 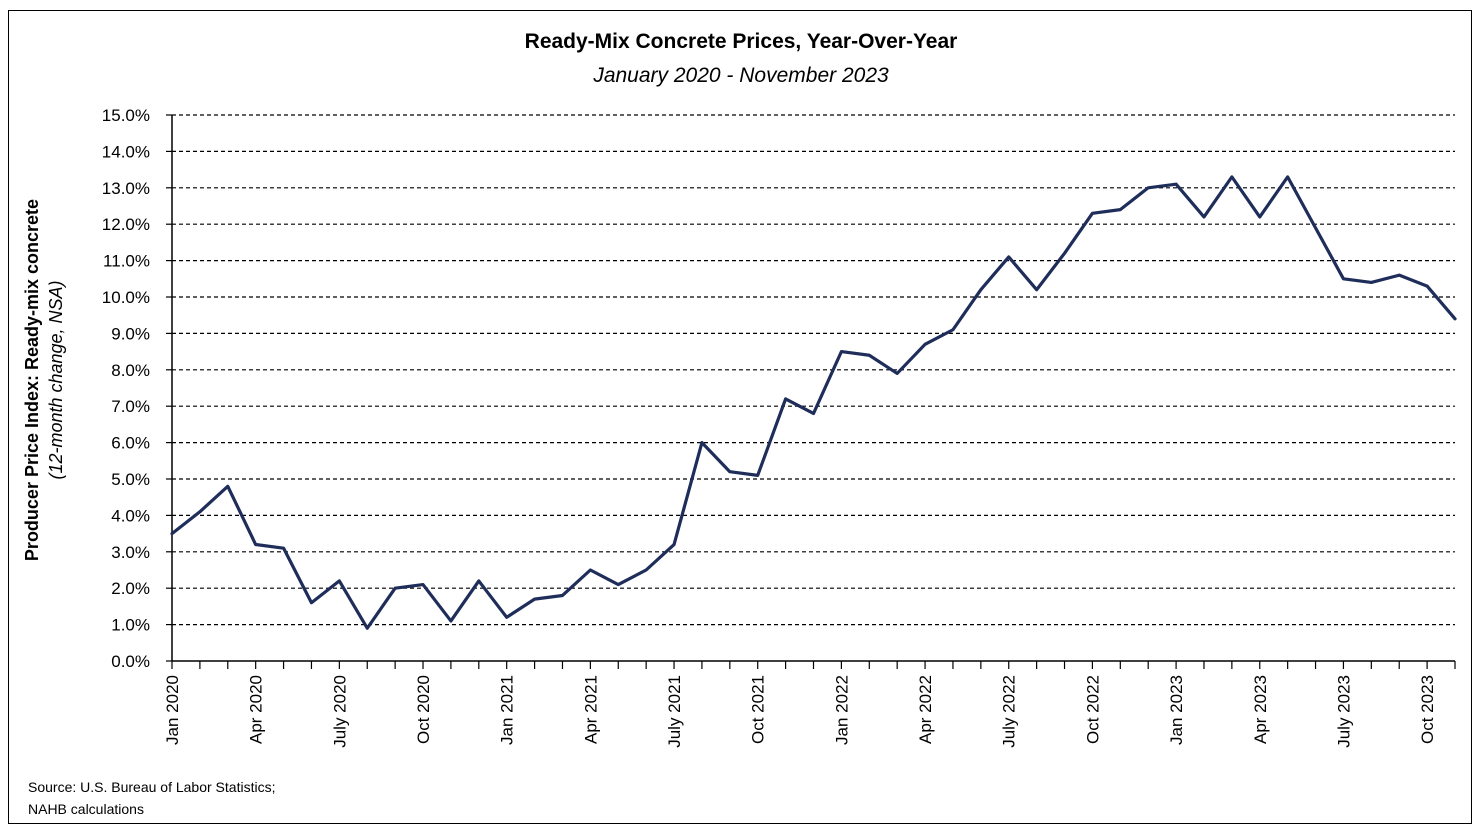 I want to click on y-tick-label: 11.0%, so click(x=126, y=261).